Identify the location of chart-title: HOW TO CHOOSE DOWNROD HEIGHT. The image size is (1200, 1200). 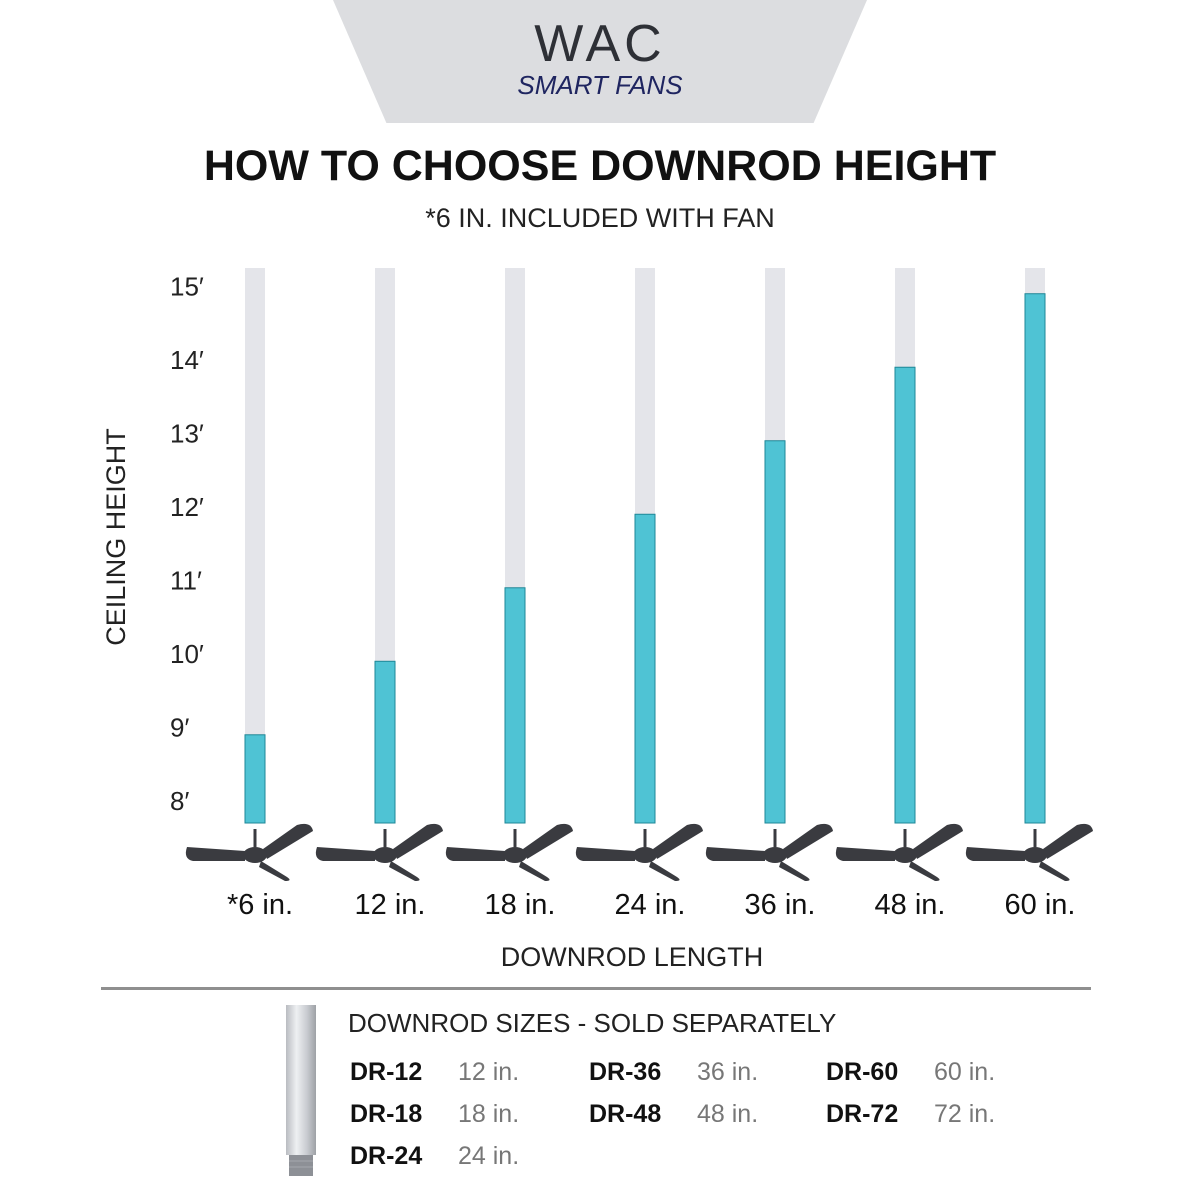
(600, 166).